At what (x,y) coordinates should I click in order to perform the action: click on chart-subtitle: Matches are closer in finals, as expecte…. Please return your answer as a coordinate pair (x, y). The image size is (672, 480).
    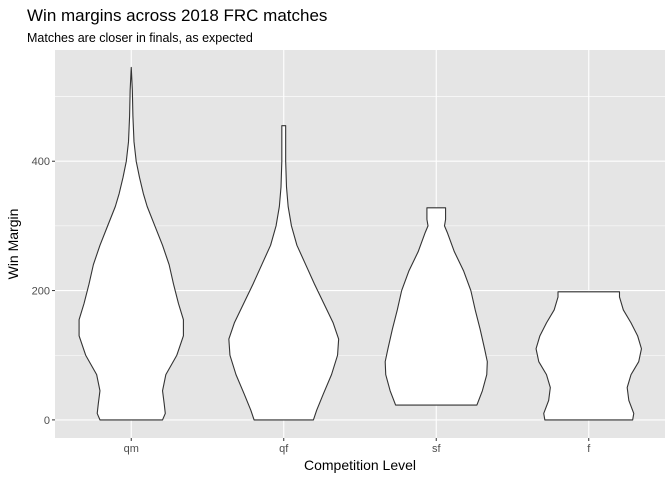
    Looking at the image, I should click on (140, 38).